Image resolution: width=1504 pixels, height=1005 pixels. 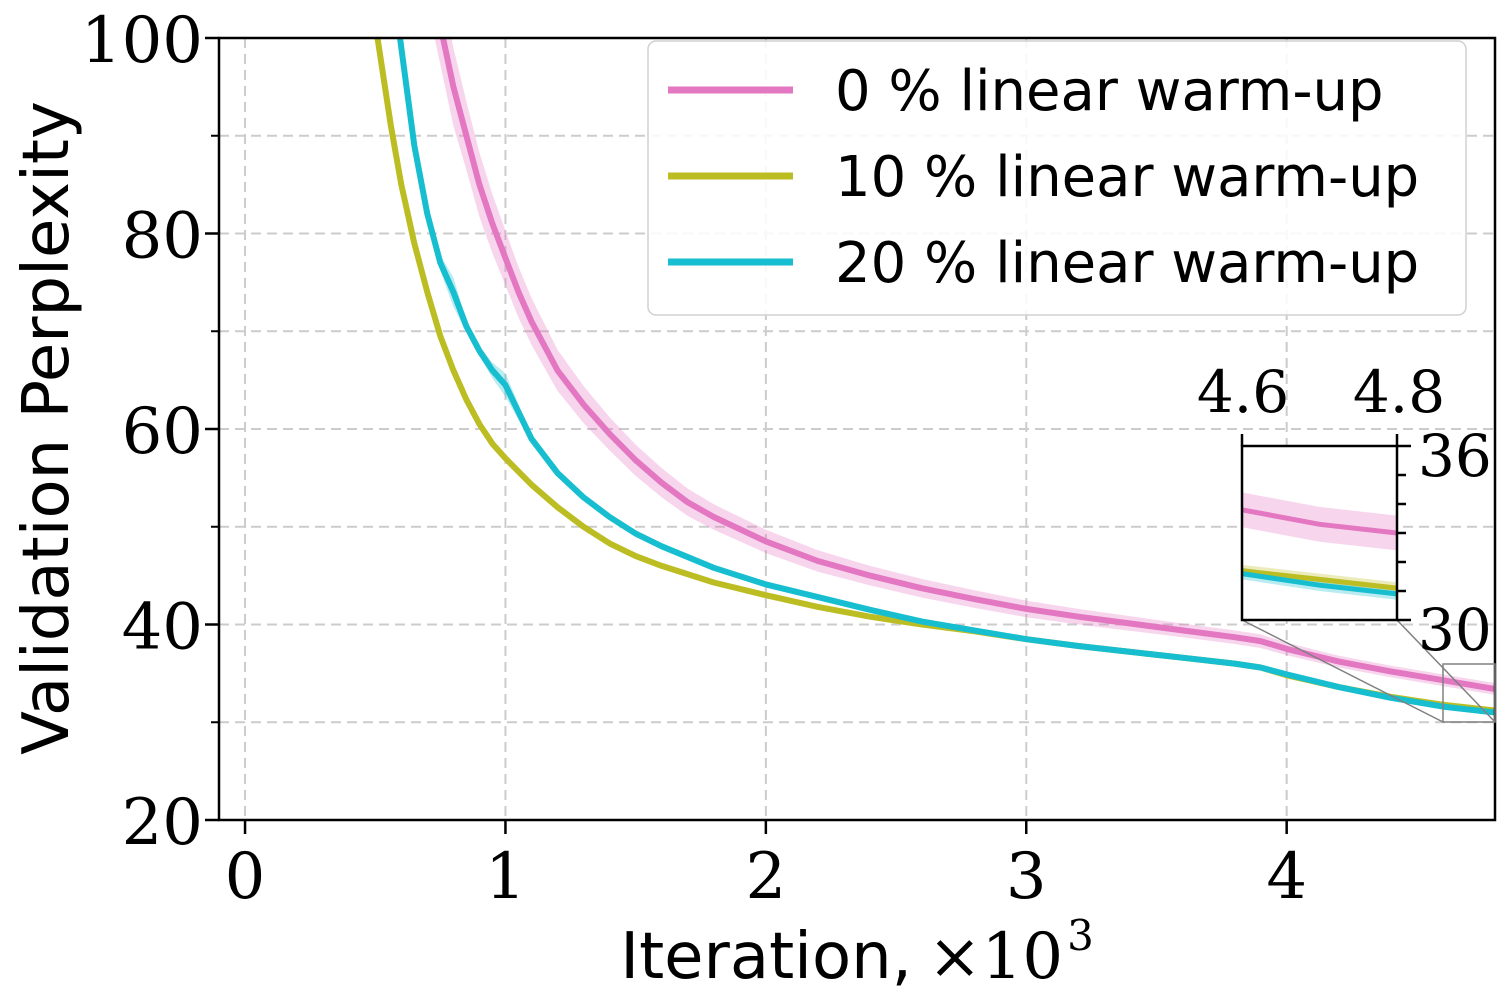 What do you see at coordinates (1319, 579) in the screenshot?
I see `inset-line-10pct` at bounding box center [1319, 579].